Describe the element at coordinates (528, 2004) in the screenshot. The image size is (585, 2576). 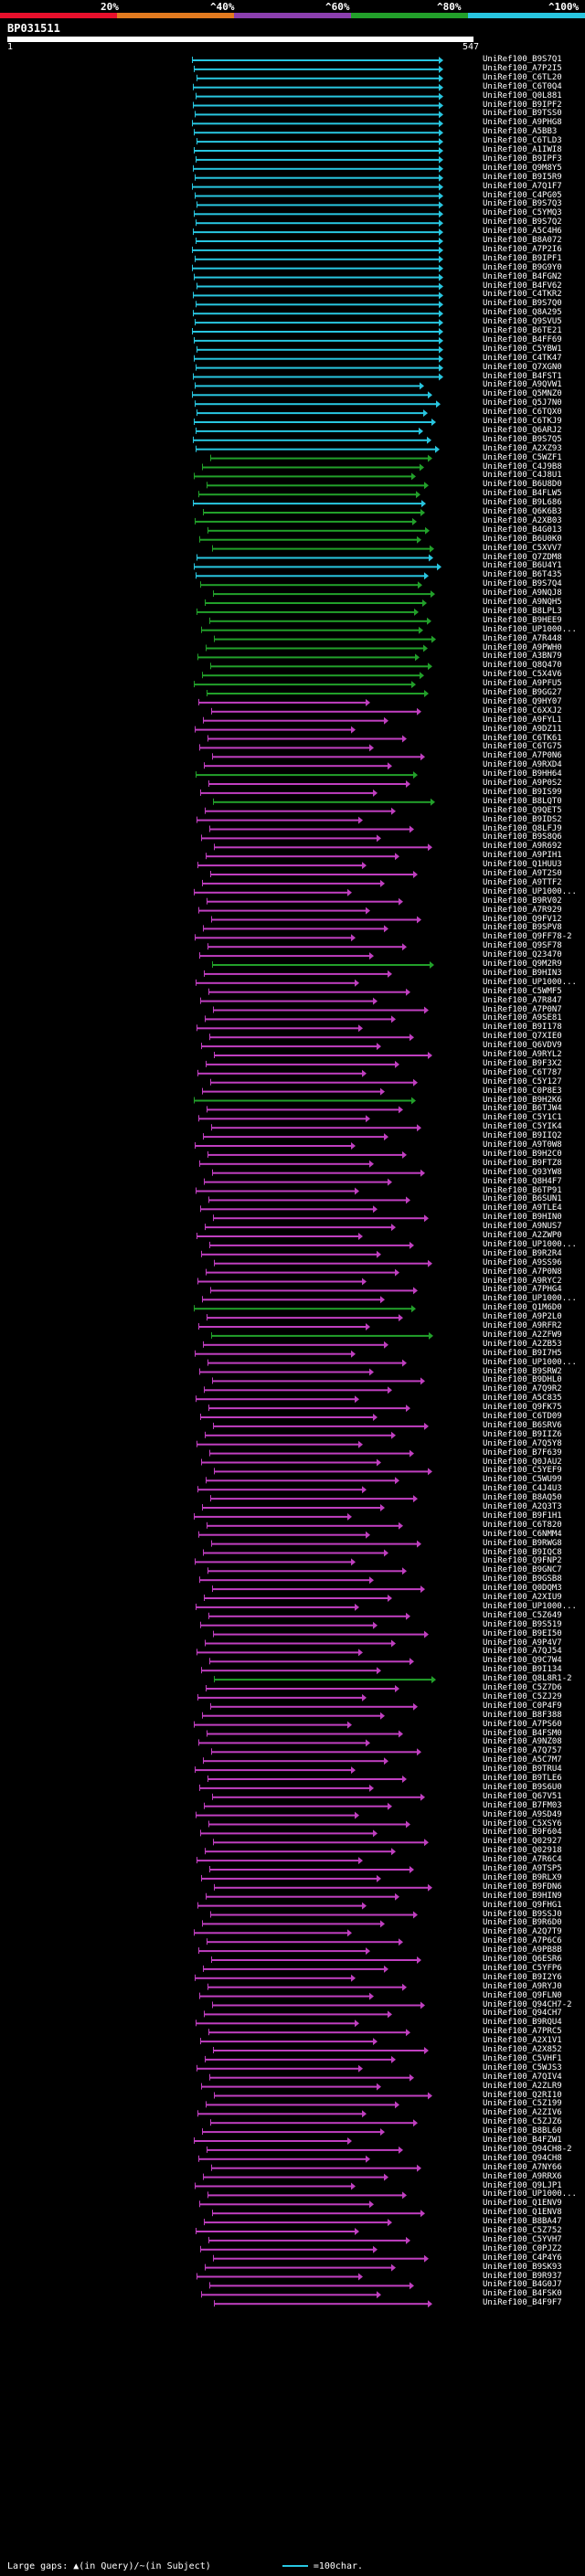
I see `hit-label: UniRef100_Q94CH7-2` at that location.